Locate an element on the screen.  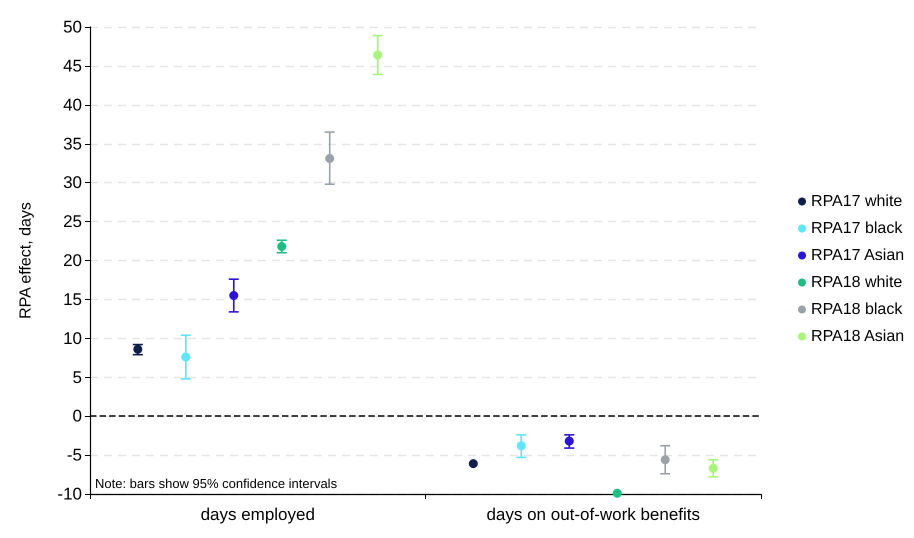
x-tick-label: days on out-of-work benefits is located at coordinates (593, 514).